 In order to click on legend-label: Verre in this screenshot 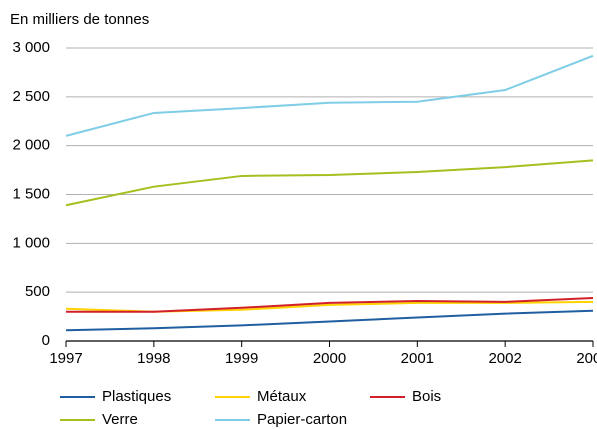, I will do `click(120, 419)`.